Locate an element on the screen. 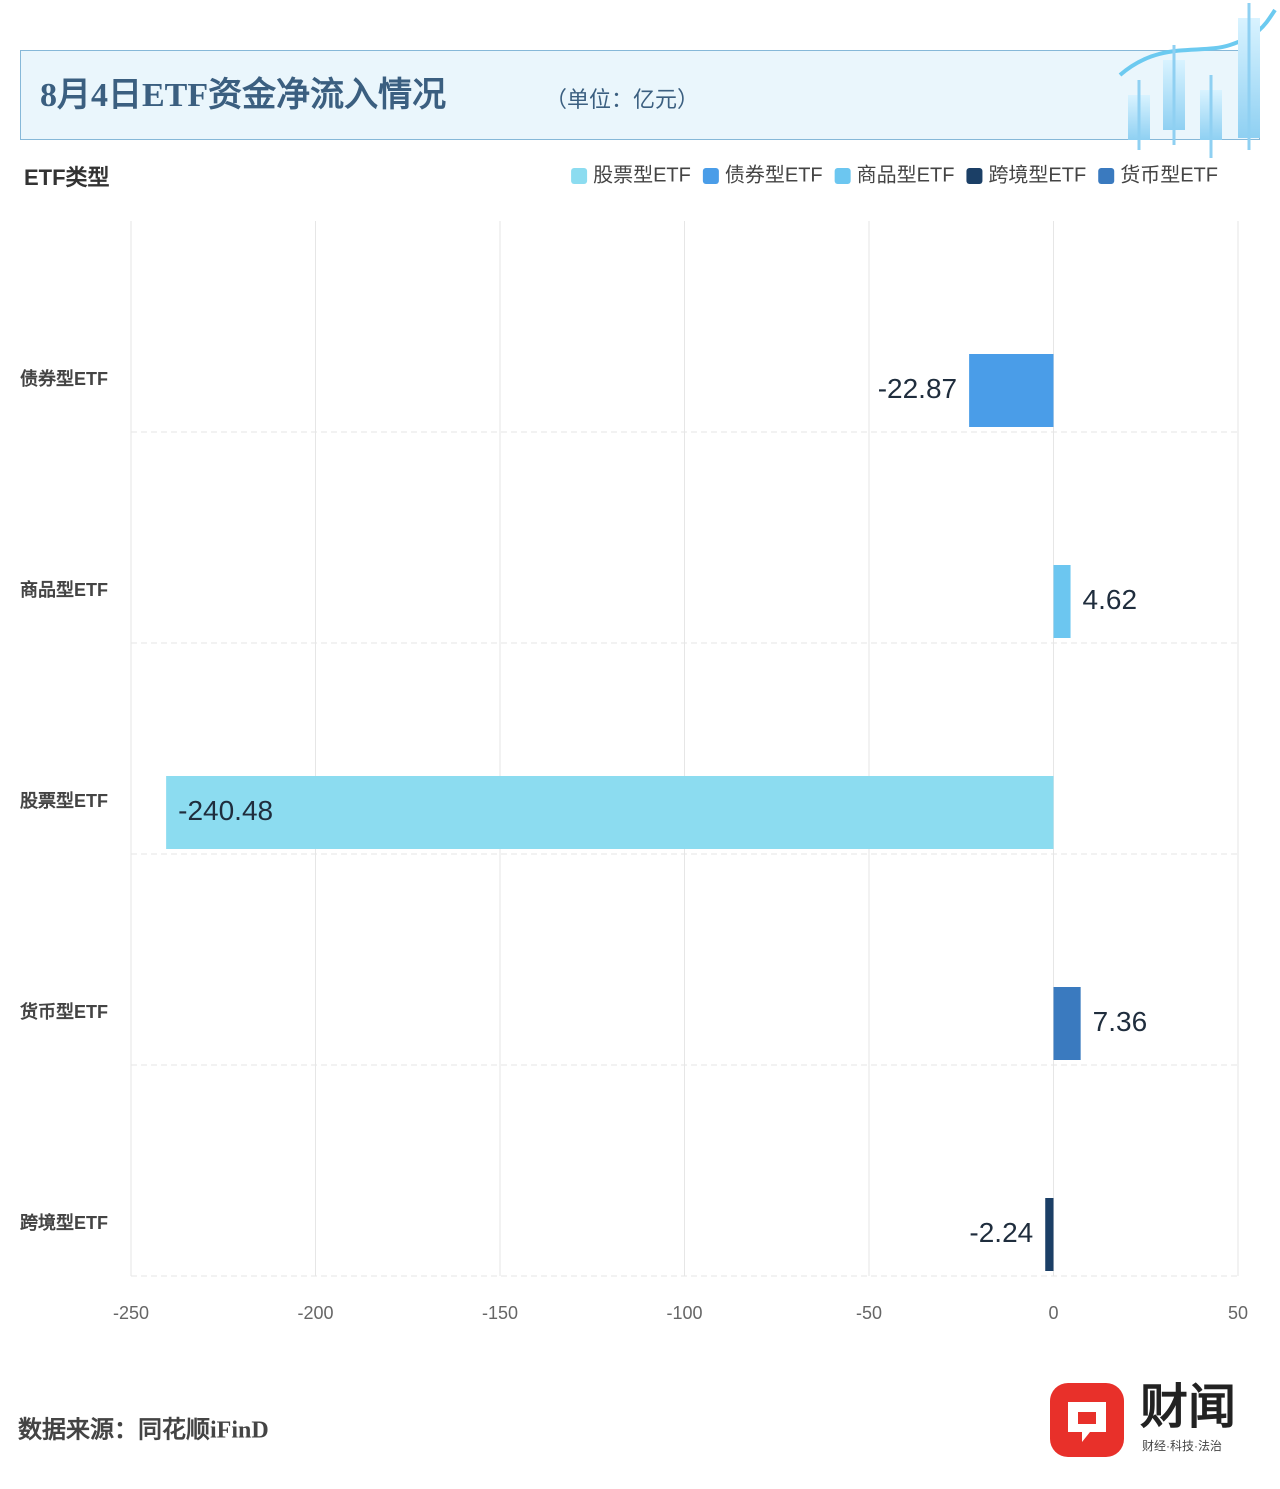 This screenshot has width=1280, height=1489. x-tick-label: -250 is located at coordinates (131, 1313).